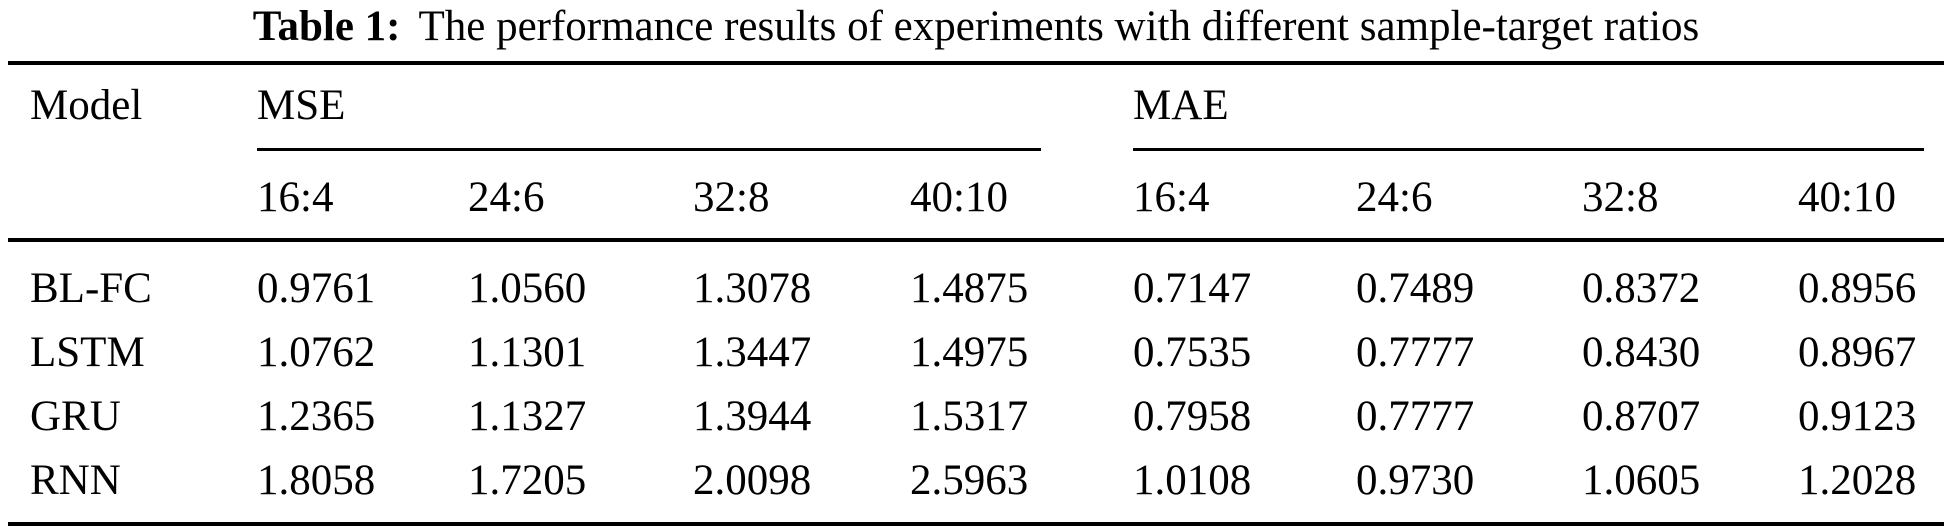  I want to click on group-header-mse: MSE, so click(695, 107).